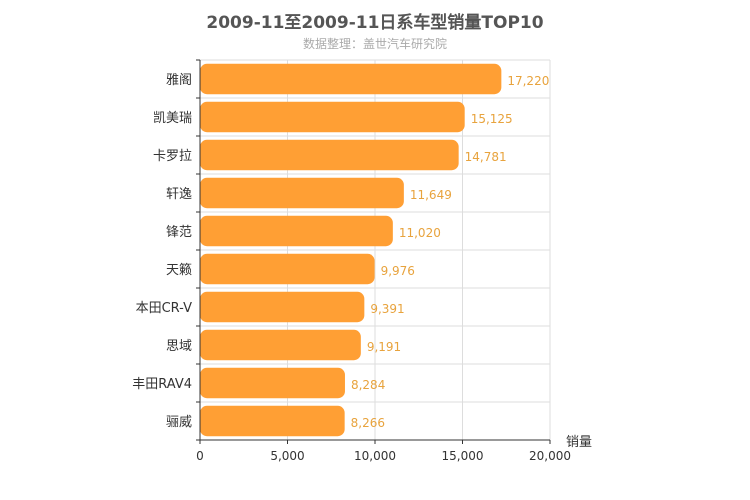 The image size is (750, 500). I want to click on chart-subtitle: 数据整理：盖世汽车研究院, so click(374, 44).